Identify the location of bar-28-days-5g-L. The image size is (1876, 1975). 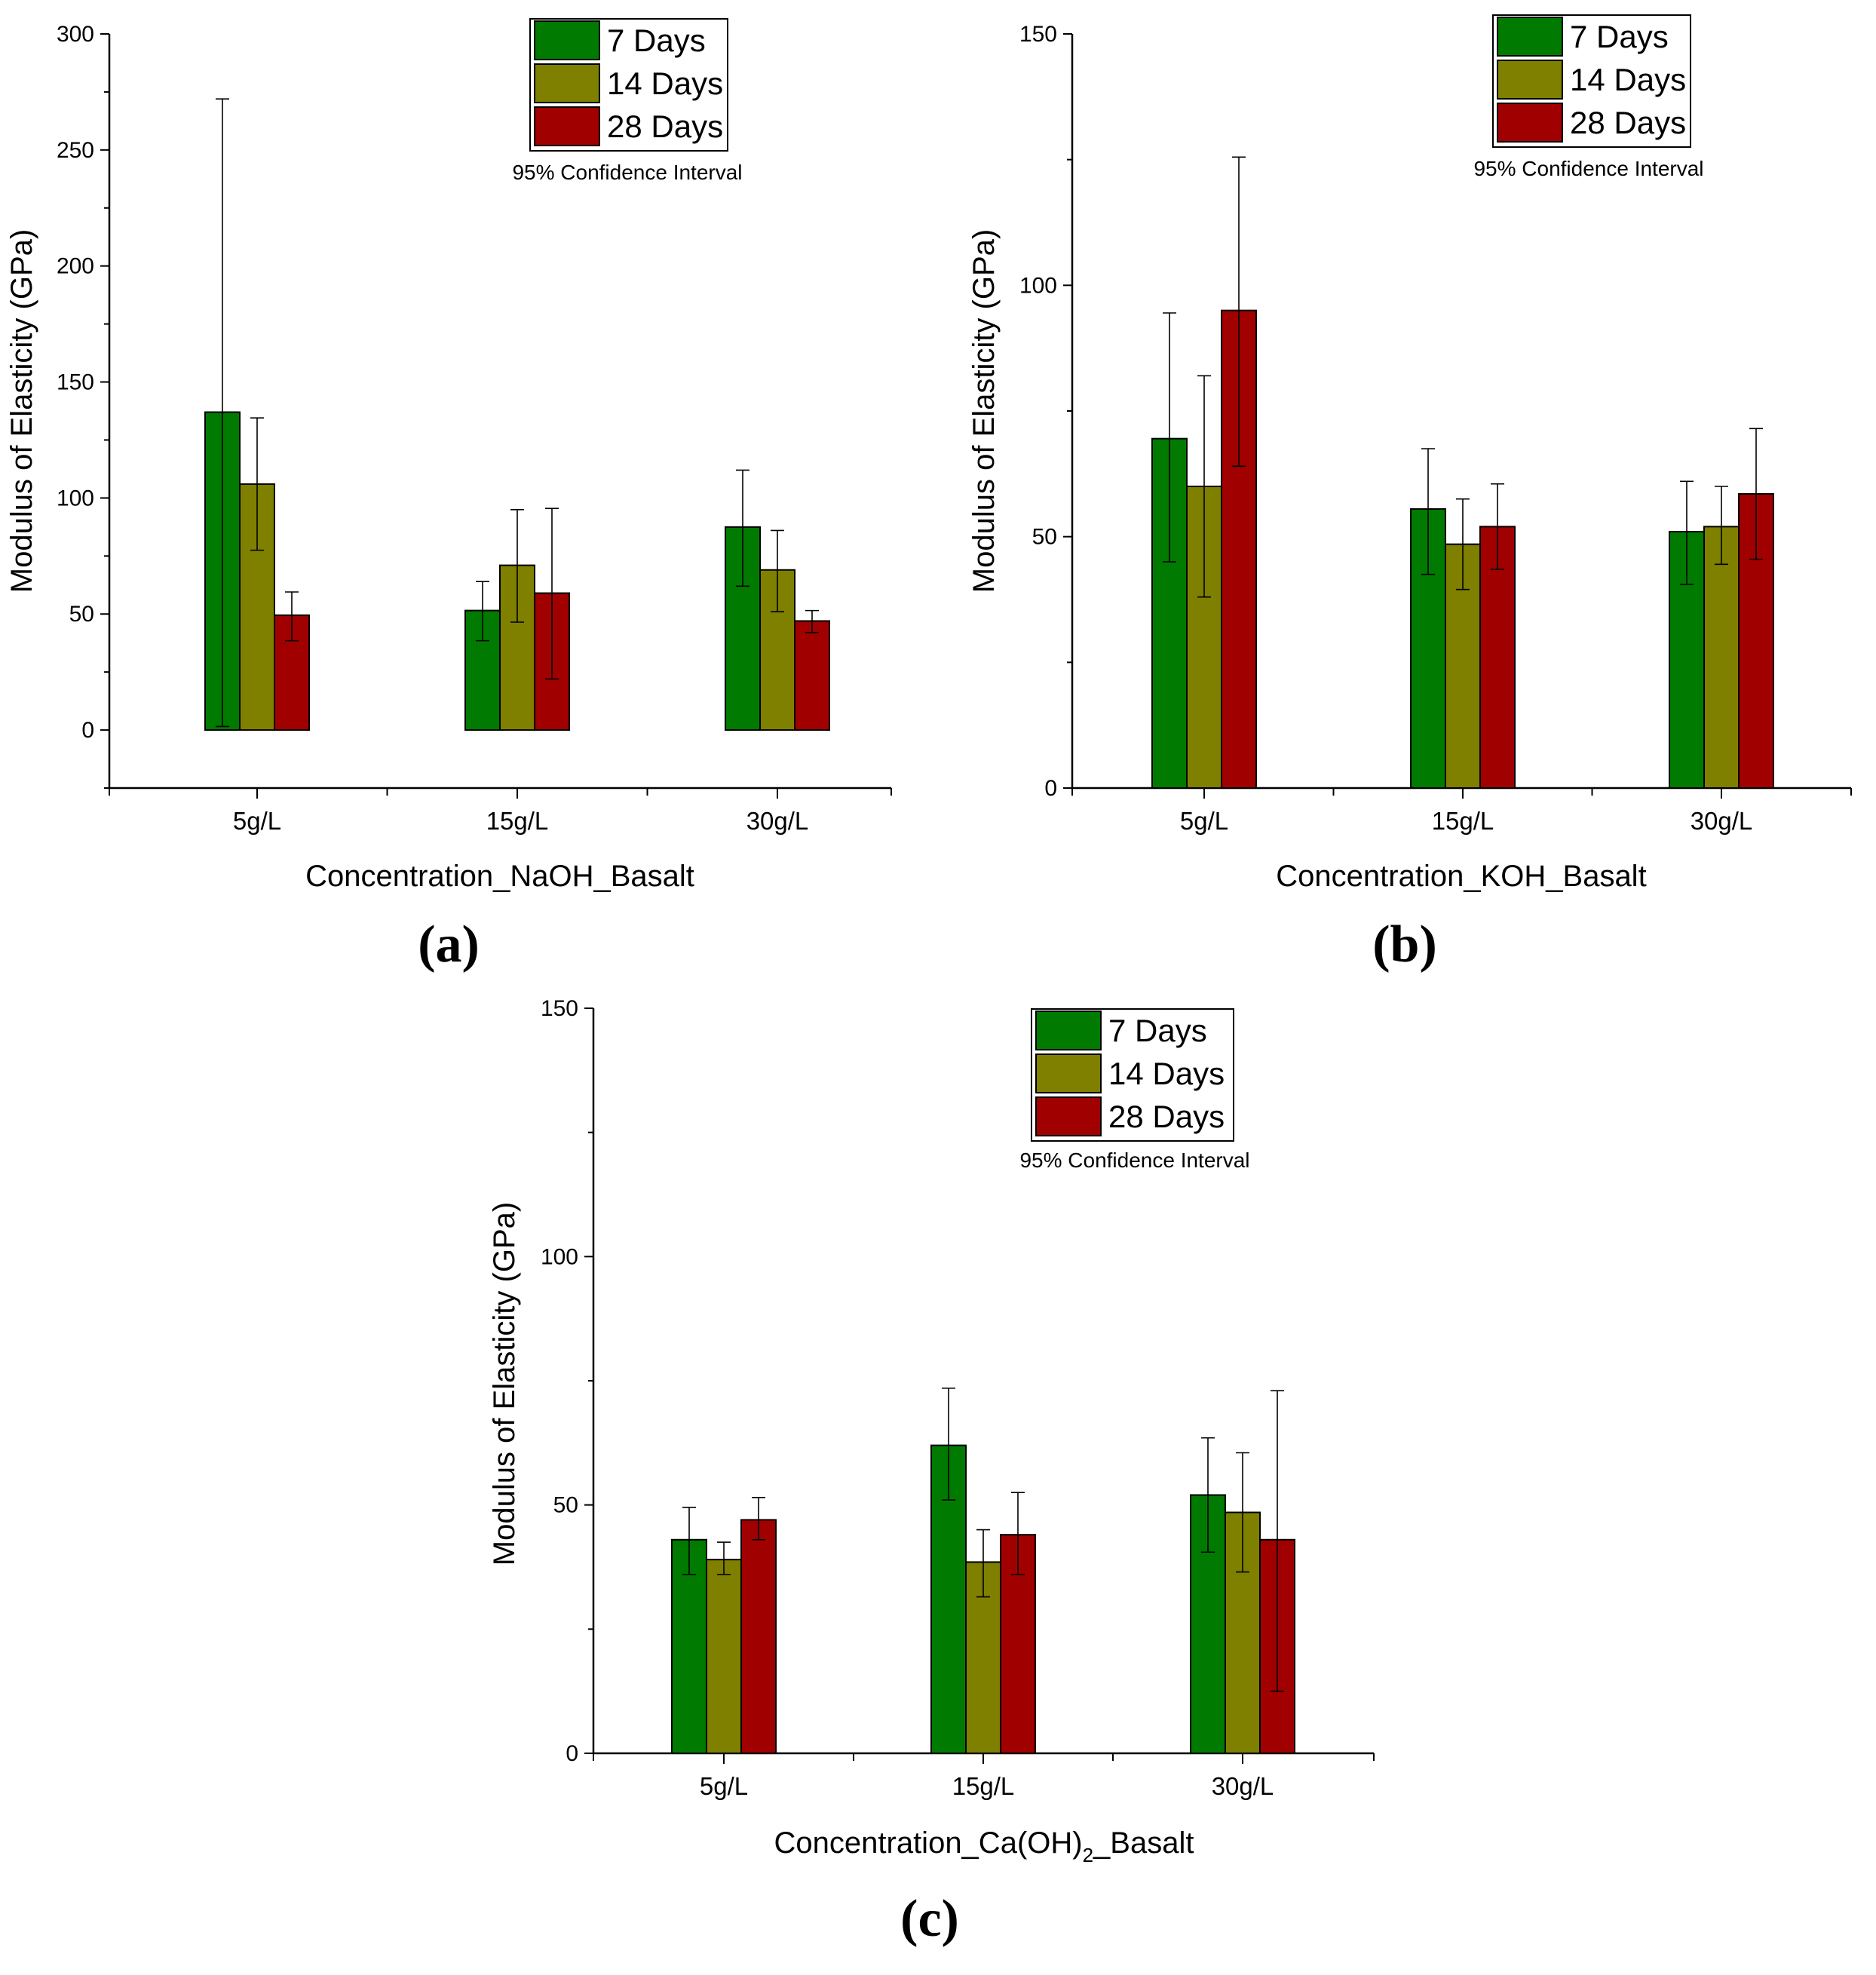
(758, 1636).